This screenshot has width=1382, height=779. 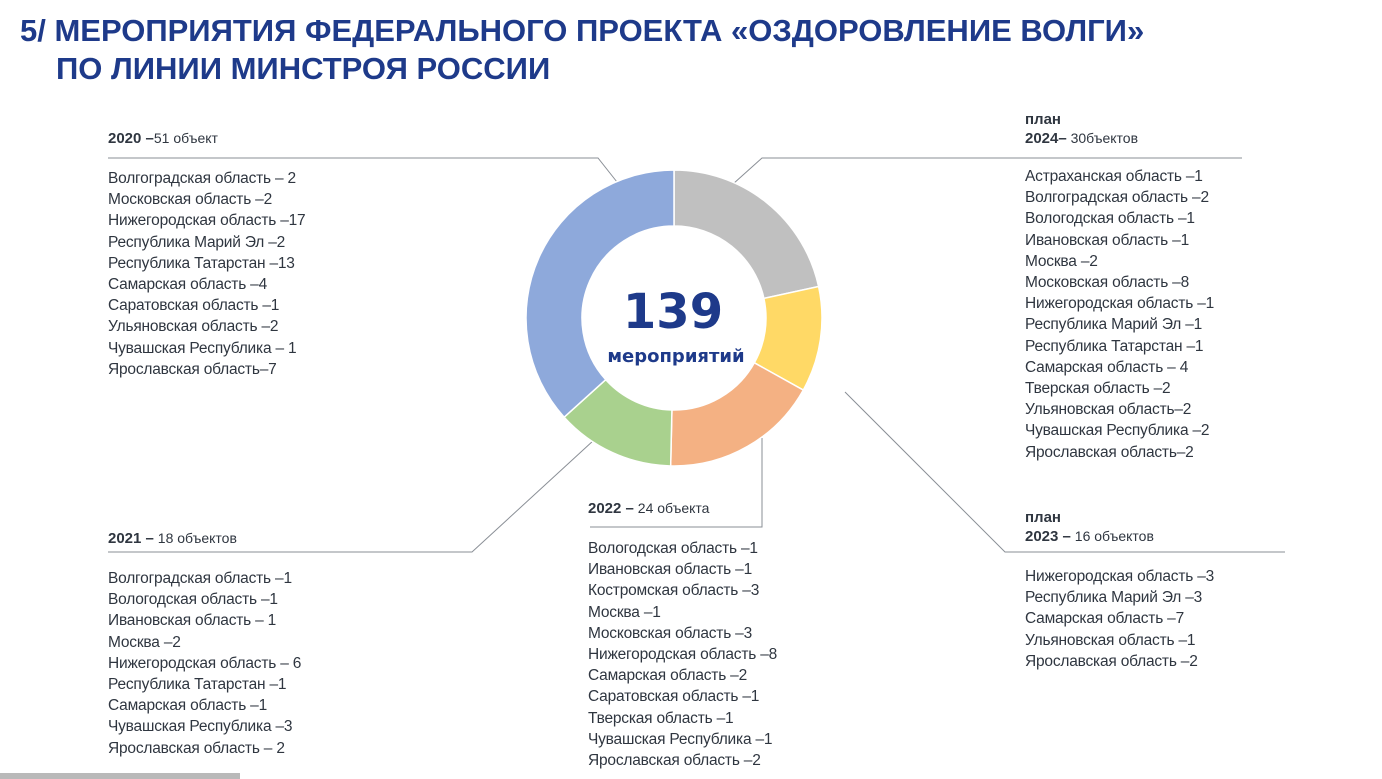 I want to click on region-item: Чувашская Республика –3, so click(x=200, y=727).